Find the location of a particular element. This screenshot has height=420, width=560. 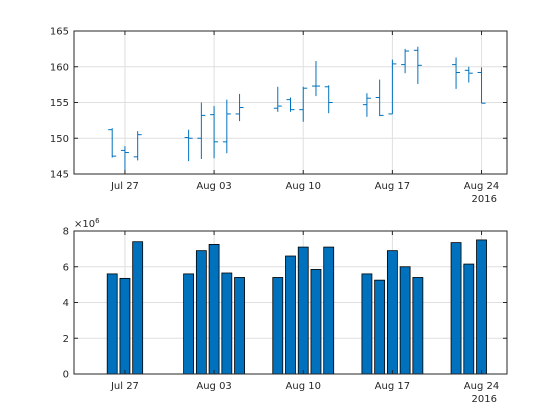

volume-y-tick-label: 8 is located at coordinates (66, 232).